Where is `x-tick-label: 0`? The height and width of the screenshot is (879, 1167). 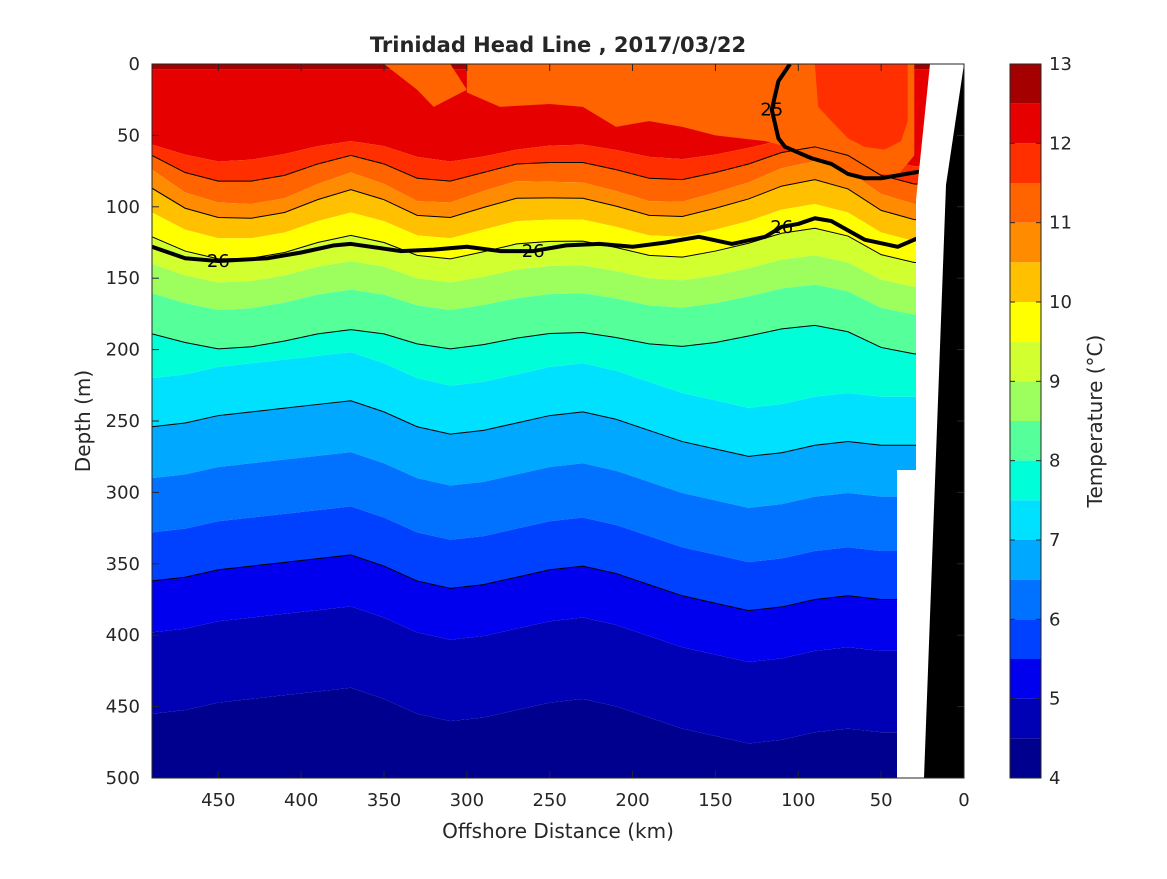
x-tick-label: 0 is located at coordinates (963, 800).